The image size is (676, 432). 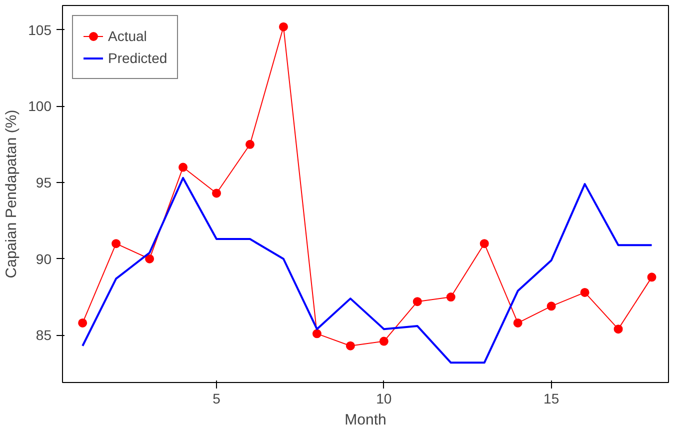 I want to click on x-axis-title: Month, so click(x=365, y=420).